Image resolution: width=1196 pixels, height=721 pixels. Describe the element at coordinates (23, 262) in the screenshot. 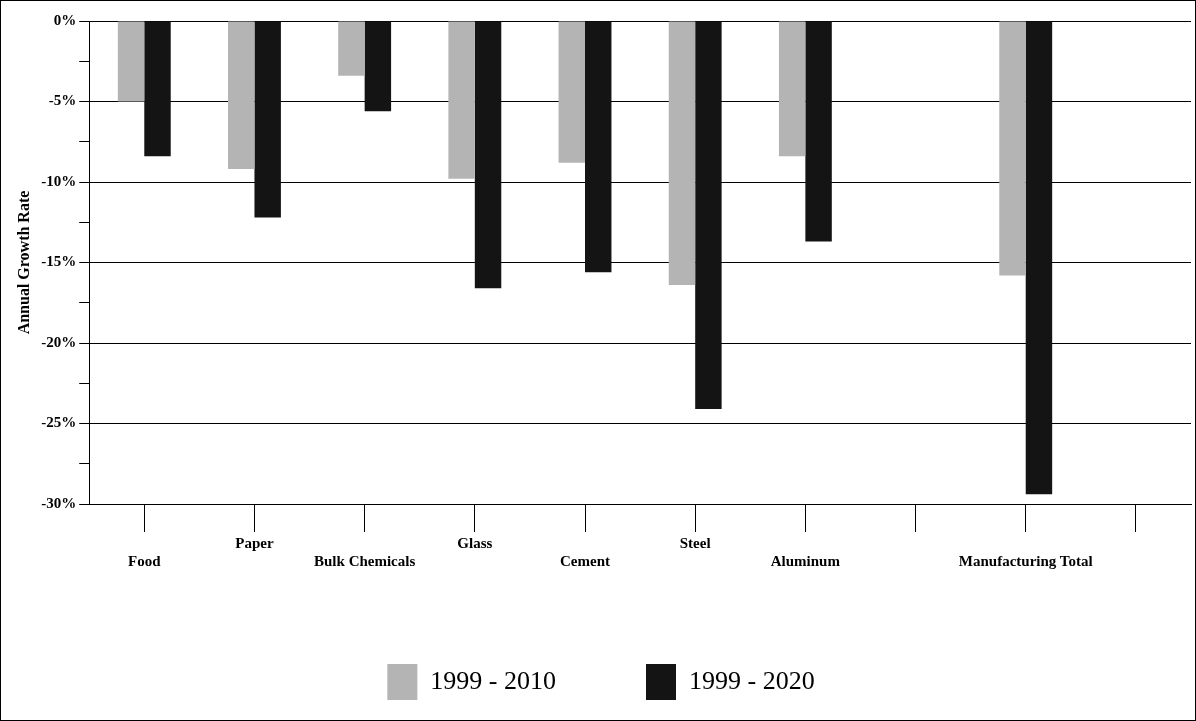

I see `y-axis-title: Annual Growth Rate` at that location.